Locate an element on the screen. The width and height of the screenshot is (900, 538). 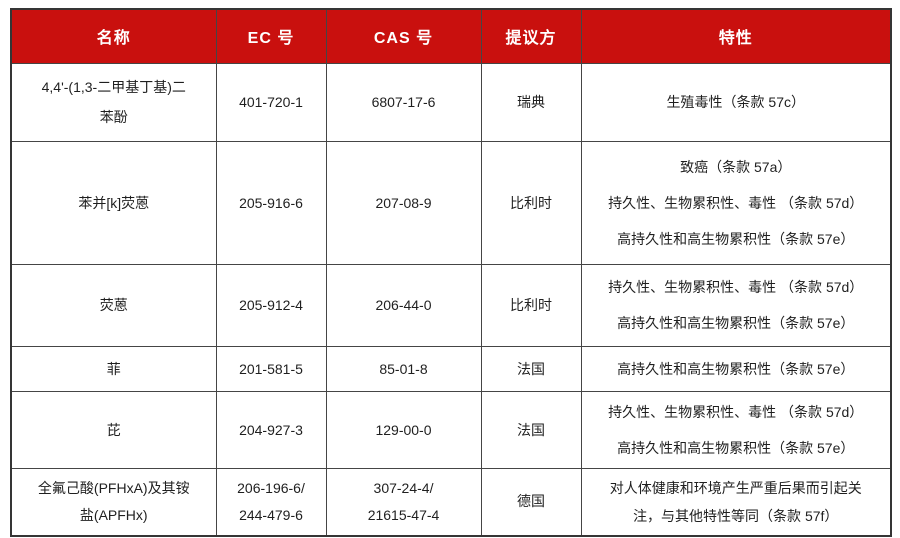
ec-line: 206-196-6/ is located at coordinates (271, 487).